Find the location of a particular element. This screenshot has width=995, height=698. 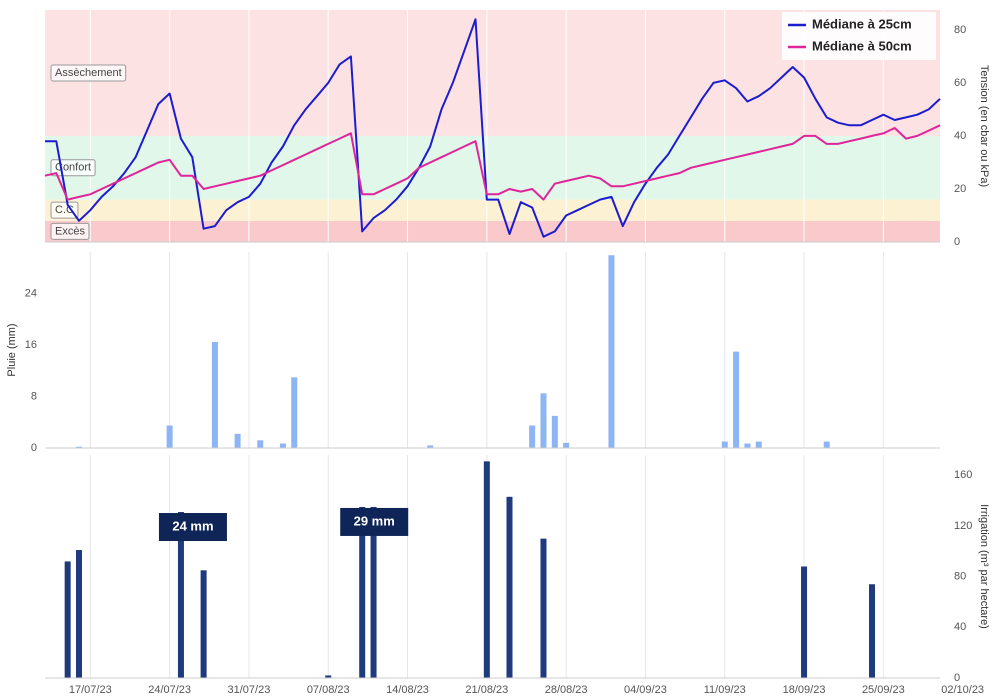

legend: Médiane à 25cm Médiane à 50cm is located at coordinates (859, 36).